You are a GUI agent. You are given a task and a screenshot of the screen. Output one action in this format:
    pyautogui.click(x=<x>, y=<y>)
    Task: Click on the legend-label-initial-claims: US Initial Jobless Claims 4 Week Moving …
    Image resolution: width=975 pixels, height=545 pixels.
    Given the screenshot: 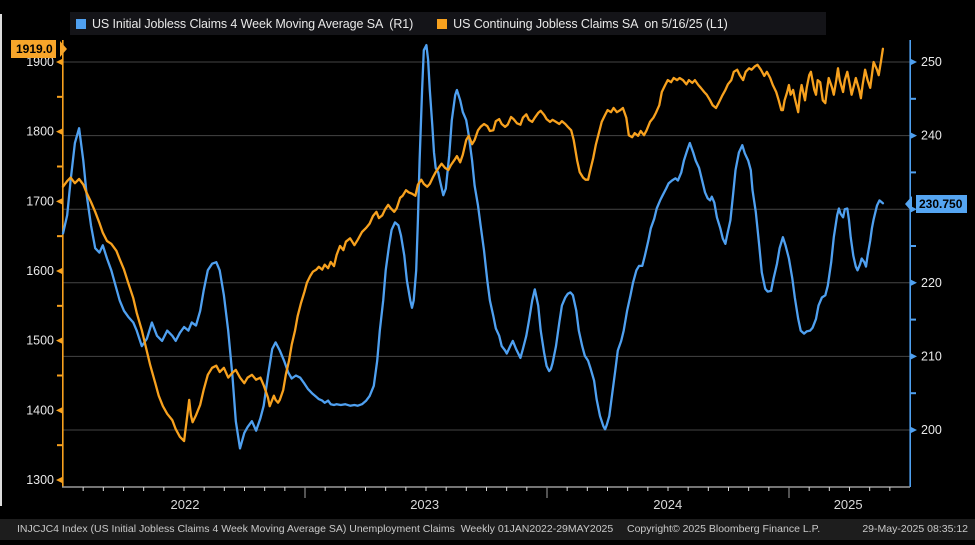 What is the action you would take?
    pyautogui.click(x=253, y=23)
    